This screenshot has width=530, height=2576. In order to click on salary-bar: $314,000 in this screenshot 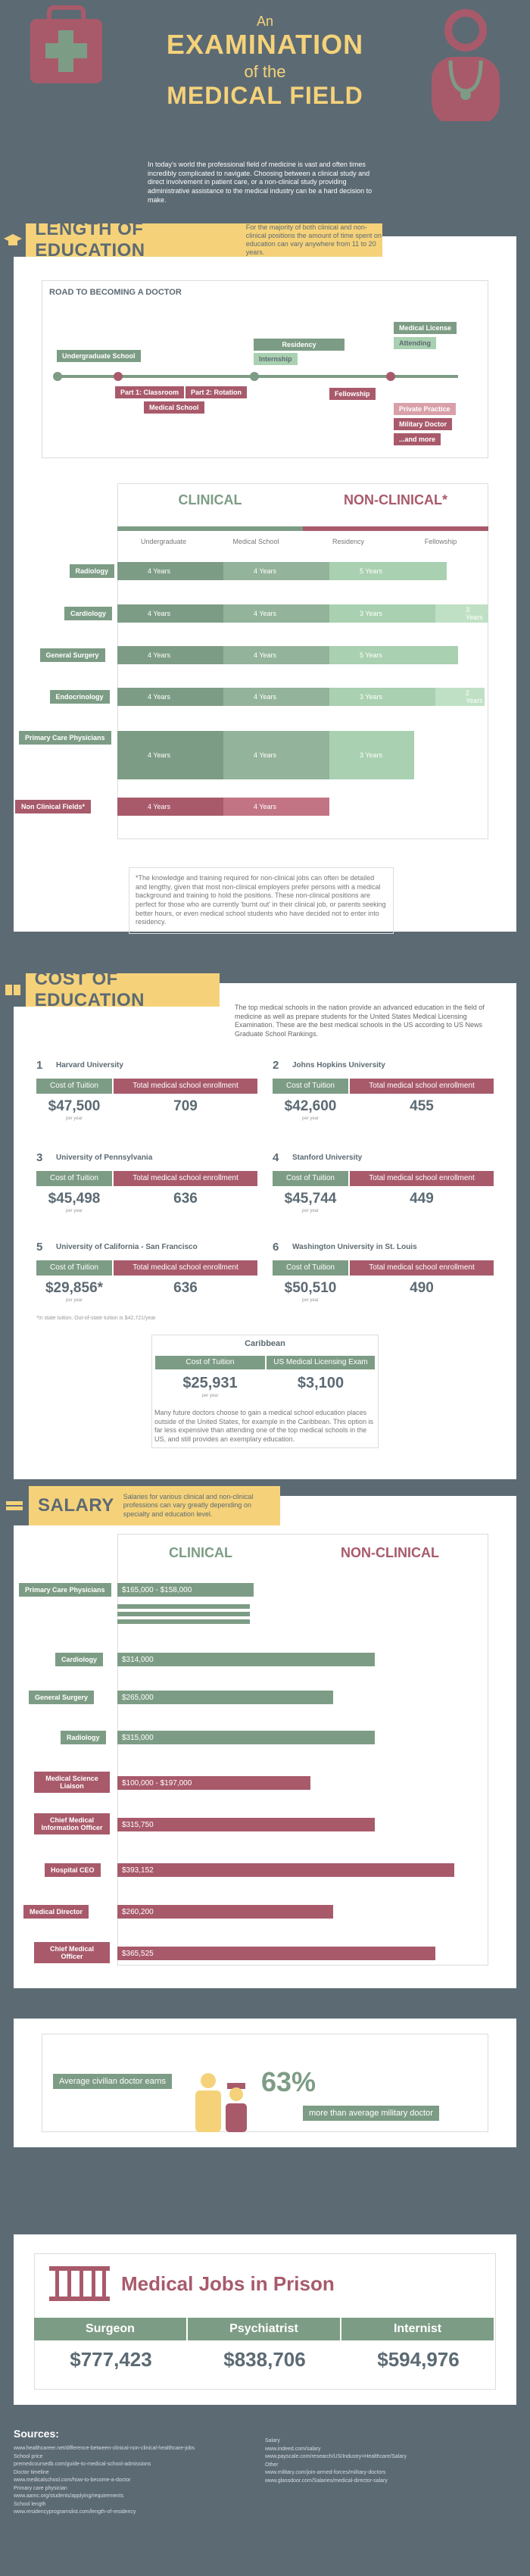, I will do `click(246, 1660)`.